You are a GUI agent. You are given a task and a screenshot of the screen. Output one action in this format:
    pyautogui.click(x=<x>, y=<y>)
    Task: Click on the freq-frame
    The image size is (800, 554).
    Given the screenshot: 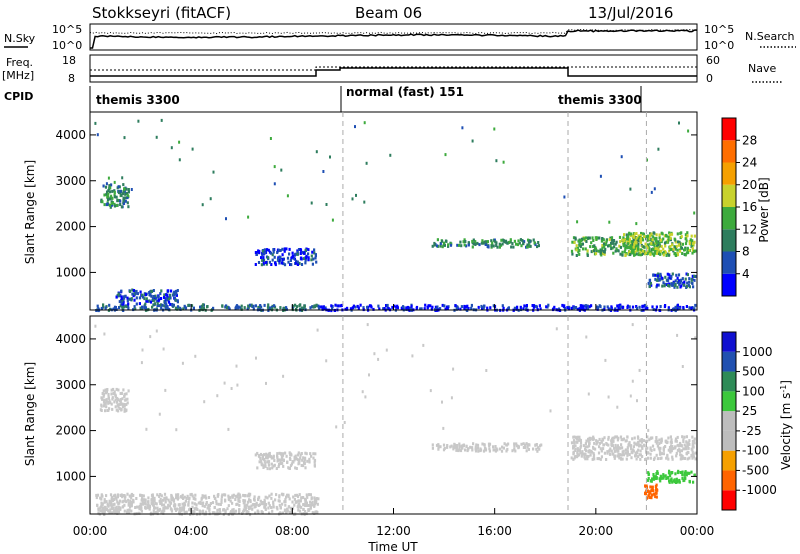 What is the action you would take?
    pyautogui.click(x=393, y=68)
    